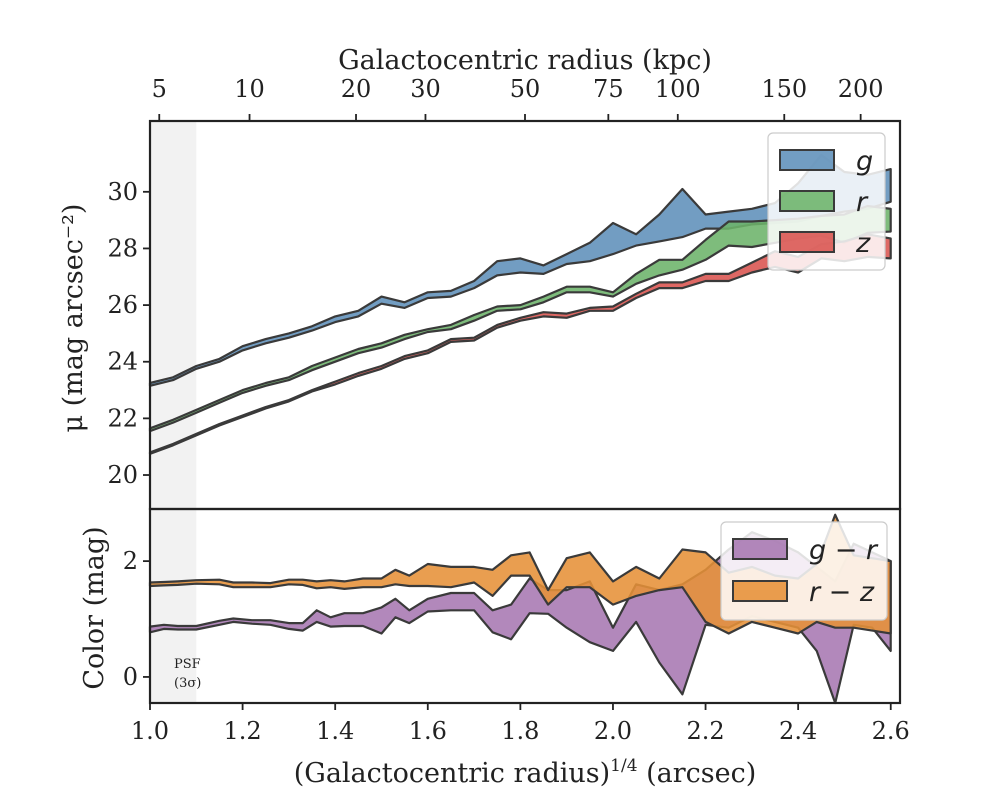 The width and height of the screenshot is (1000, 800). I want to click on top-x-tick-label: 10, so click(249, 89).